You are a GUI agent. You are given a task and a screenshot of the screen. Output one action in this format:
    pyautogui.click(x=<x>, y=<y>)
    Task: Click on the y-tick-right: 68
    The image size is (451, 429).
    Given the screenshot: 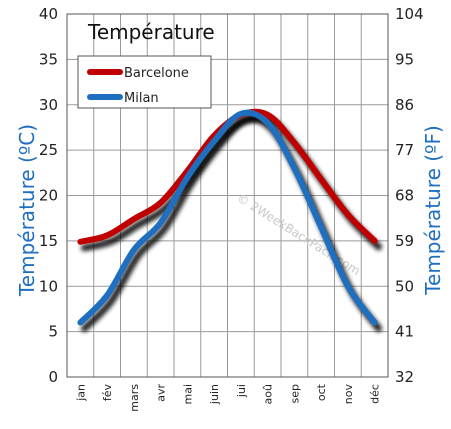 What is the action you would take?
    pyautogui.click(x=404, y=196)
    